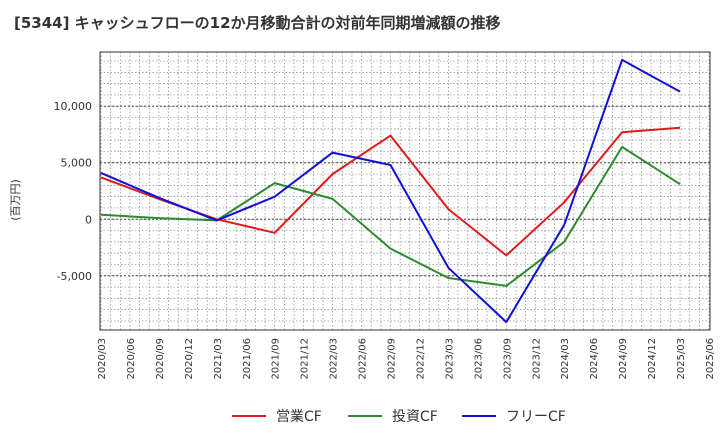 Image resolution: width=720 pixels, height=440 pixels. Describe the element at coordinates (73, 106) in the screenshot. I see `y-tick-label: 10,000` at that location.